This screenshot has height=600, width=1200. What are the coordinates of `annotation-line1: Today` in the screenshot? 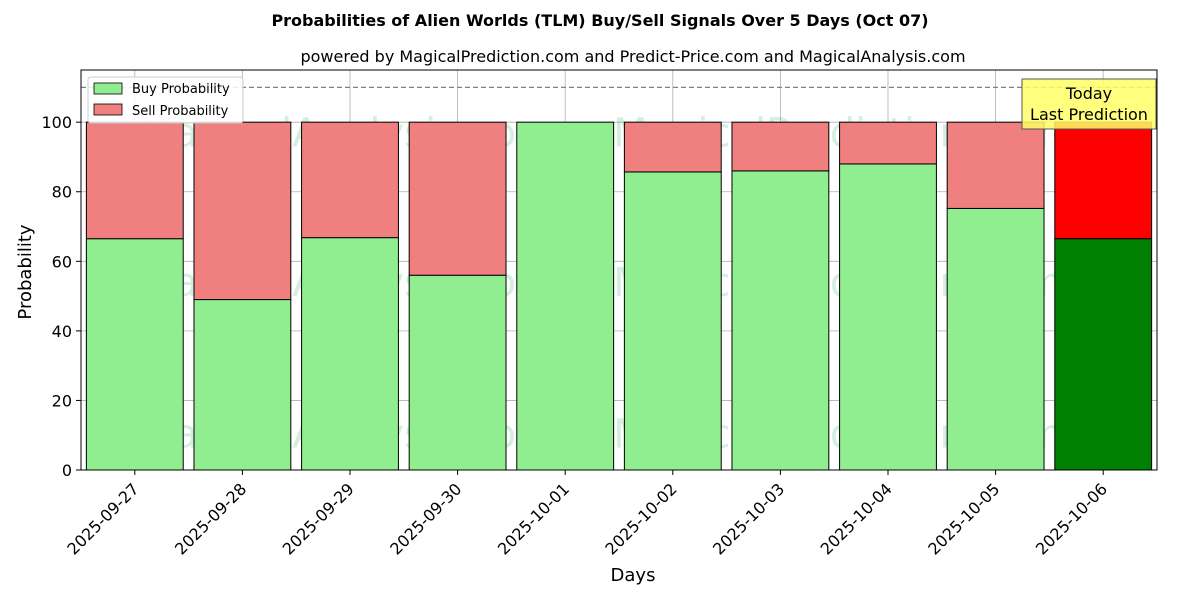 It's located at (1088, 93).